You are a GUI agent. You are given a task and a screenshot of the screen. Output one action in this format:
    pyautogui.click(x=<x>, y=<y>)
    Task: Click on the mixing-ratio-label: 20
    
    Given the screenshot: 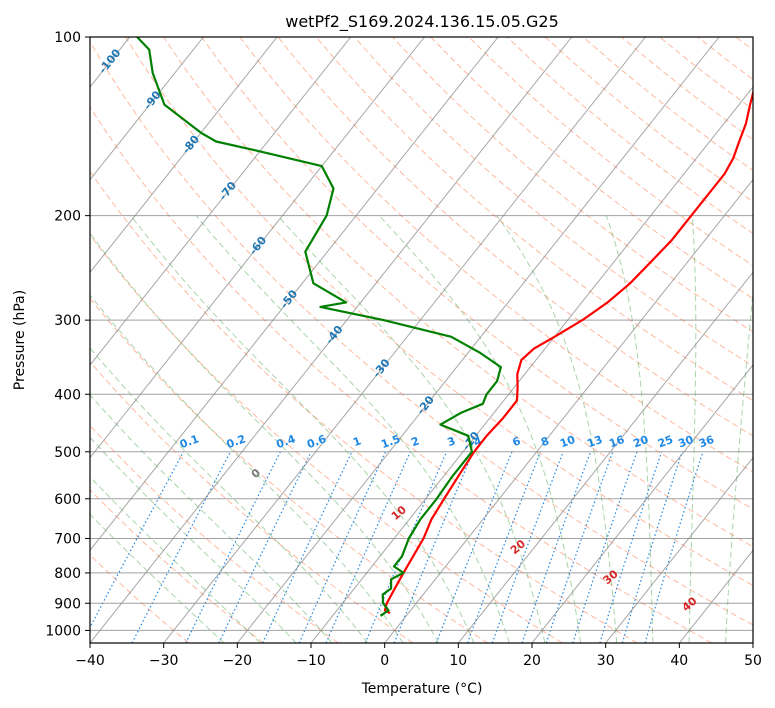 What is the action you would take?
    pyautogui.click(x=640, y=442)
    